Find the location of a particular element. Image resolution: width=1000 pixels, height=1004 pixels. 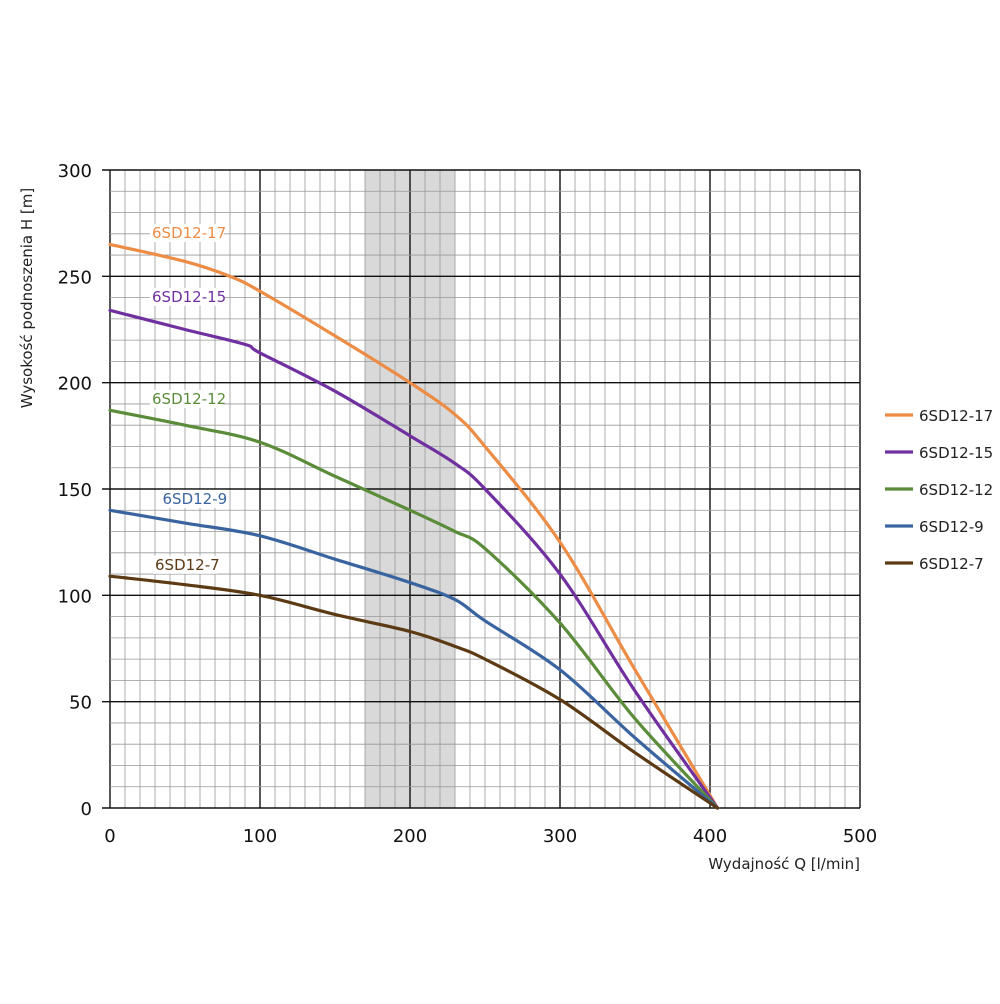

y-tick-label: 50 is located at coordinates (80, 703).